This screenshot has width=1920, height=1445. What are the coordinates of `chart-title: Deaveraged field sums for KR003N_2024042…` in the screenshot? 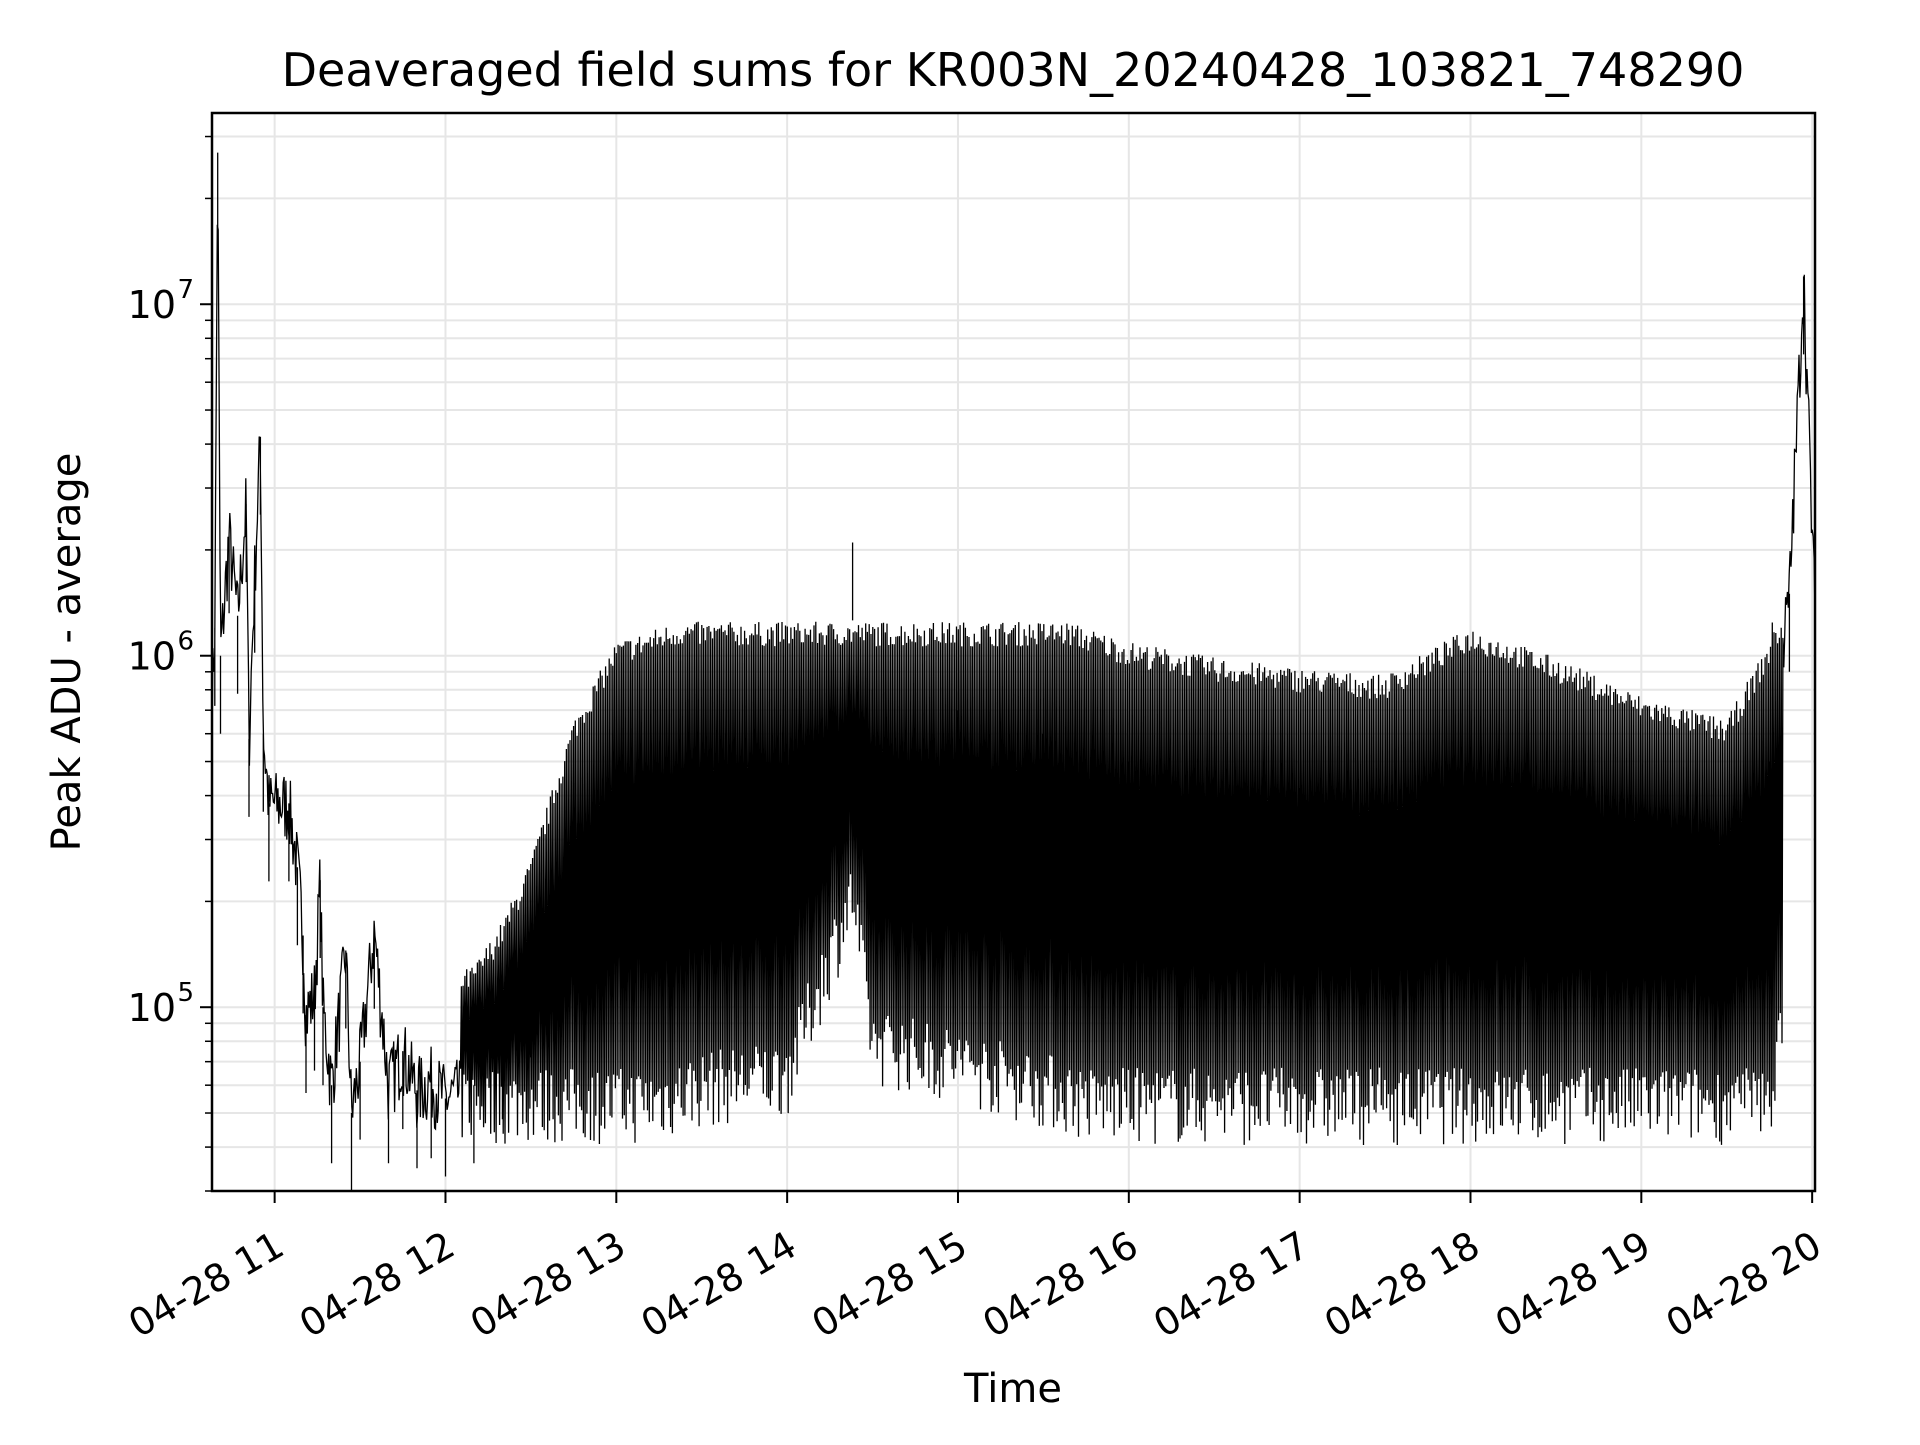 It's located at (1013, 70).